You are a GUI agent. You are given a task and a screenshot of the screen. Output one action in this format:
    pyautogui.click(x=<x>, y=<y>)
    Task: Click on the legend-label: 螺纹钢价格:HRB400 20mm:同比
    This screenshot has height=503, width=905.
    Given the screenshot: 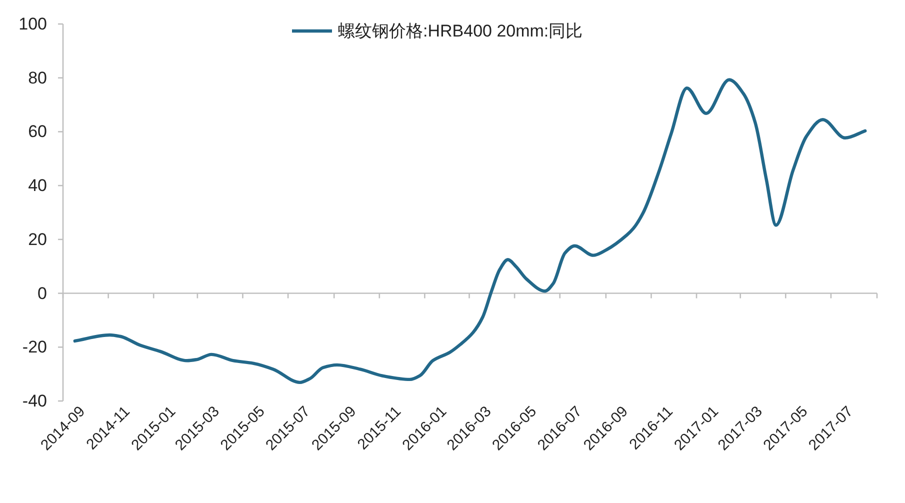 What is the action you would take?
    pyautogui.click(x=460, y=31)
    